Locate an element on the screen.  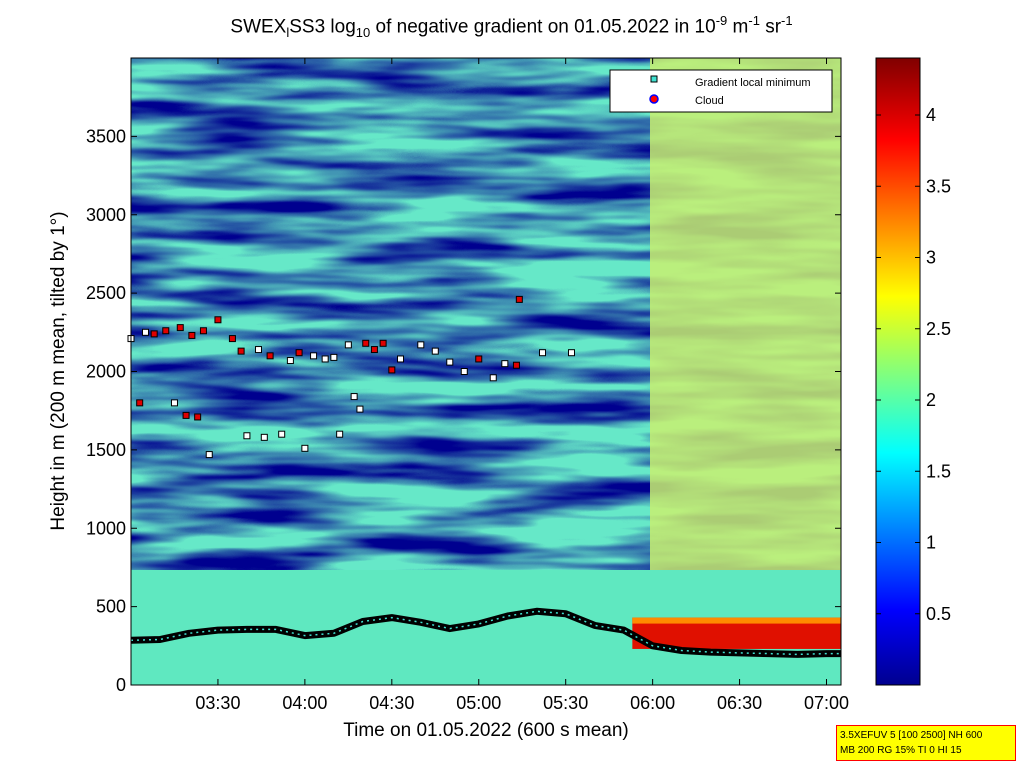
legend: Gradient local minimum Cloud is located at coordinates (721, 91).